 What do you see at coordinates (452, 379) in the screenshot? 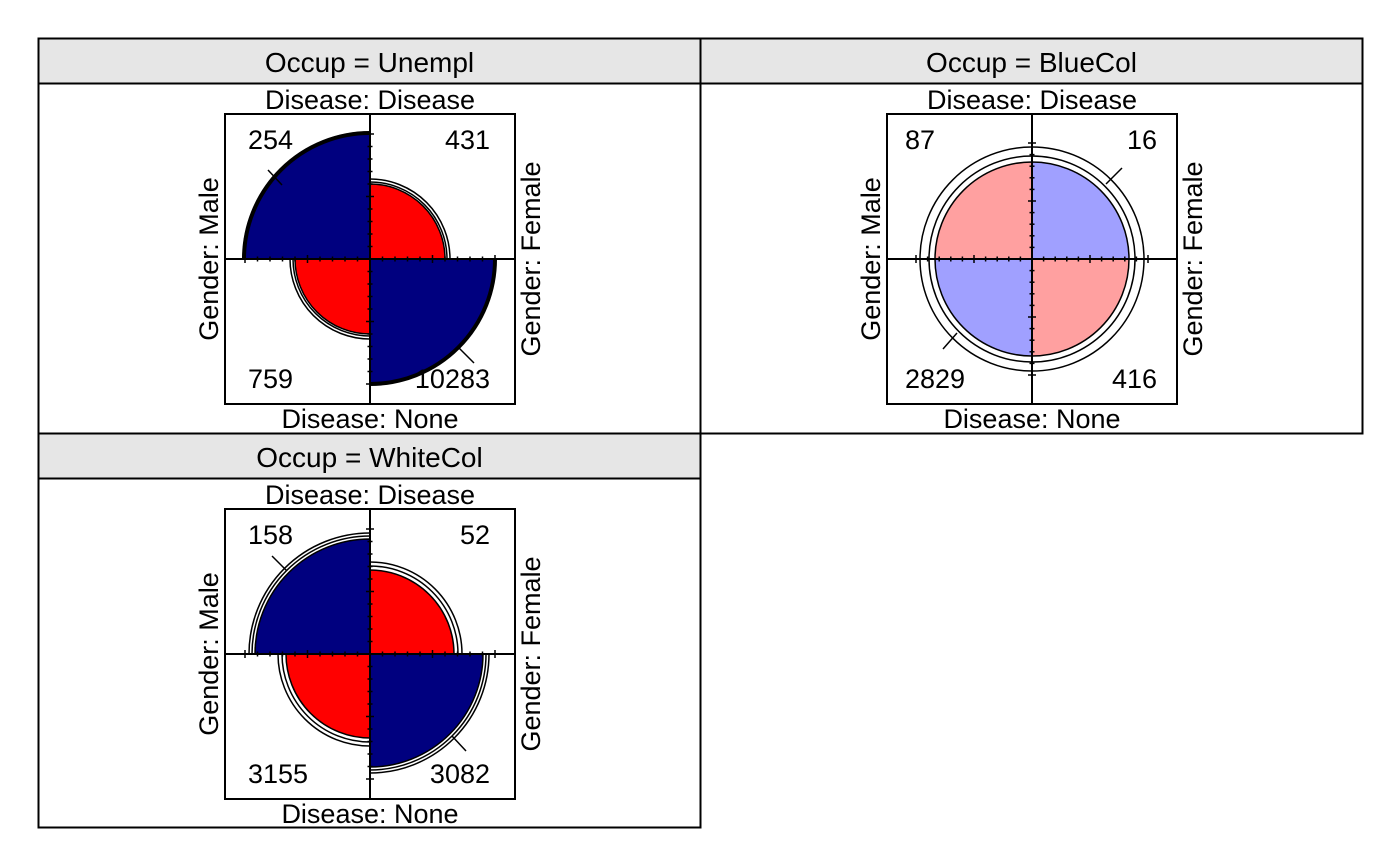
I see `cell-count-female-none: 10283` at bounding box center [452, 379].